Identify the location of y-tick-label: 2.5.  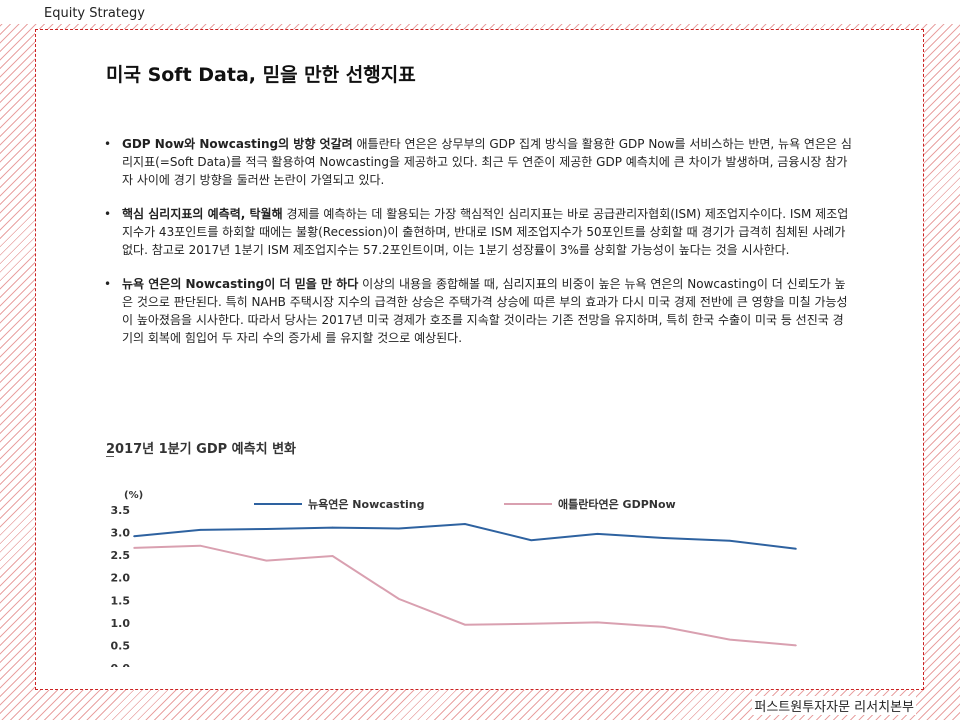
(121, 555).